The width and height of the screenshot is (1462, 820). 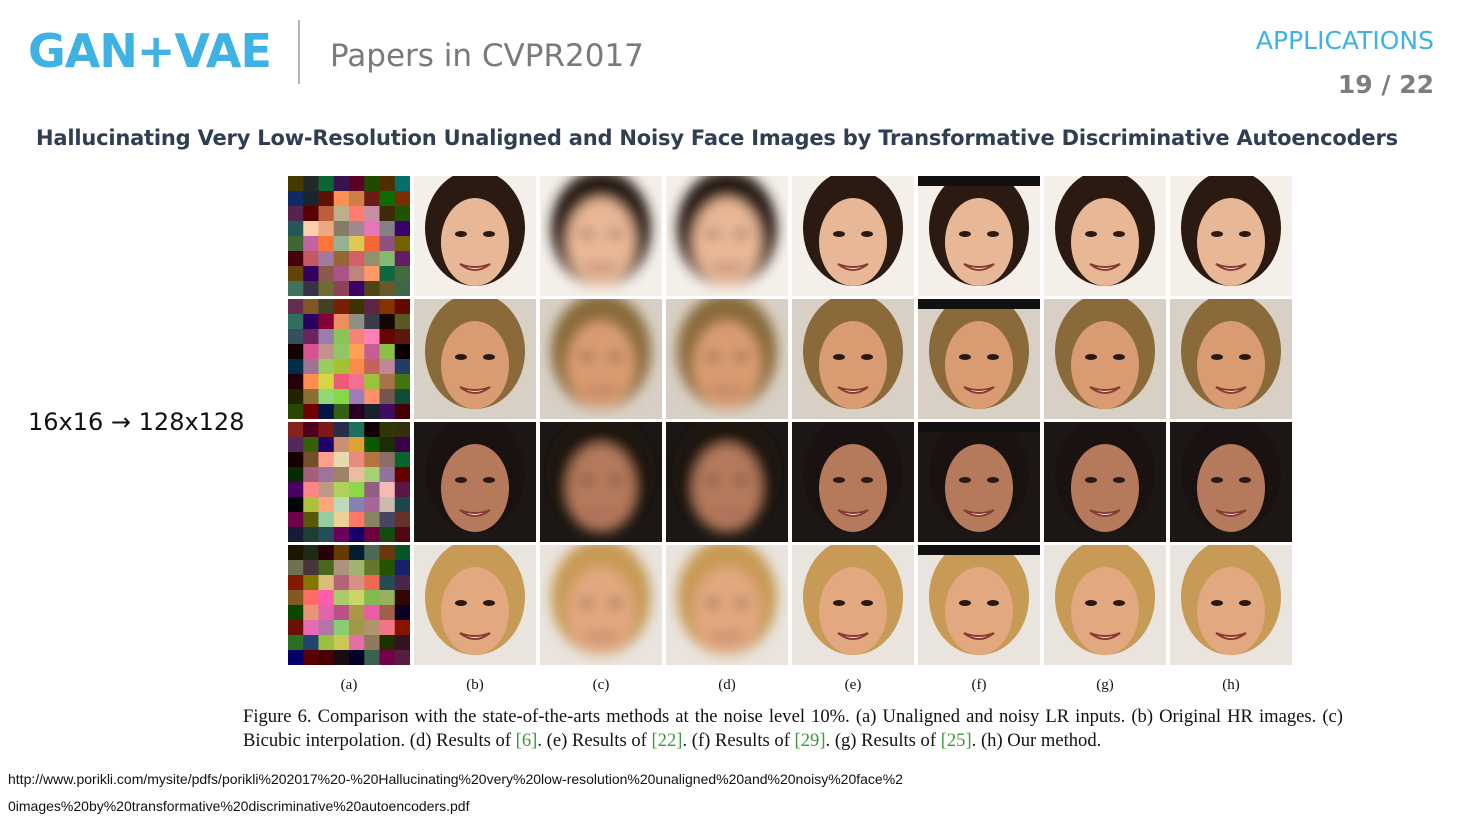 I want to click on caption-text: . (e) Results of, so click(x=594, y=740).